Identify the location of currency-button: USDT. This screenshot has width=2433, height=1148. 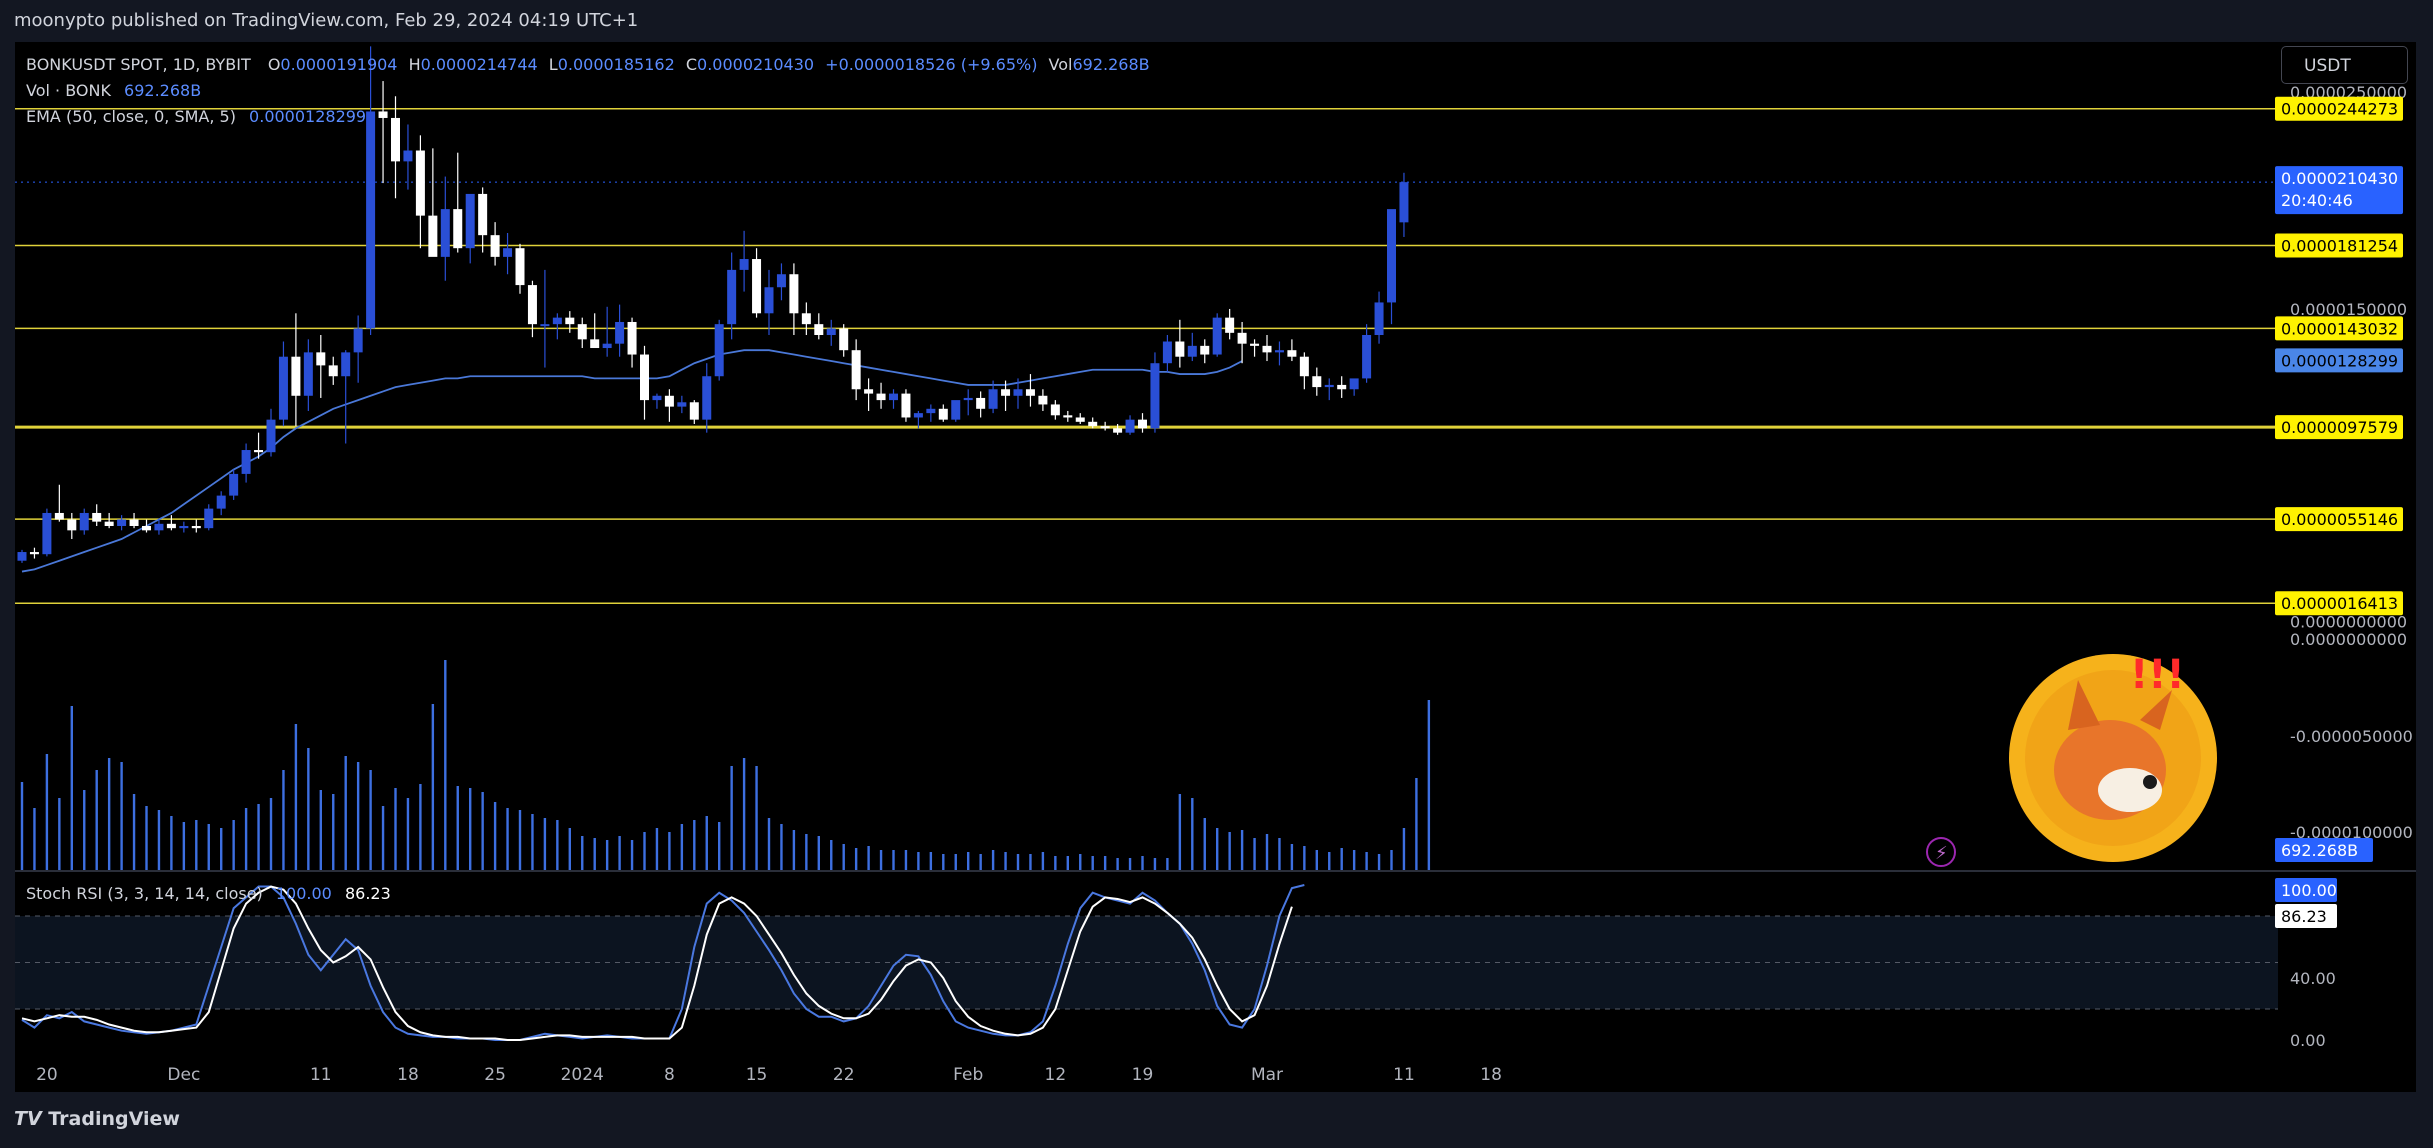
(2344, 65).